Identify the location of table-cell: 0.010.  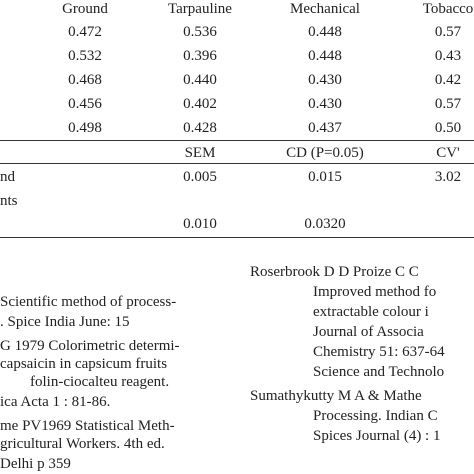
(200, 224).